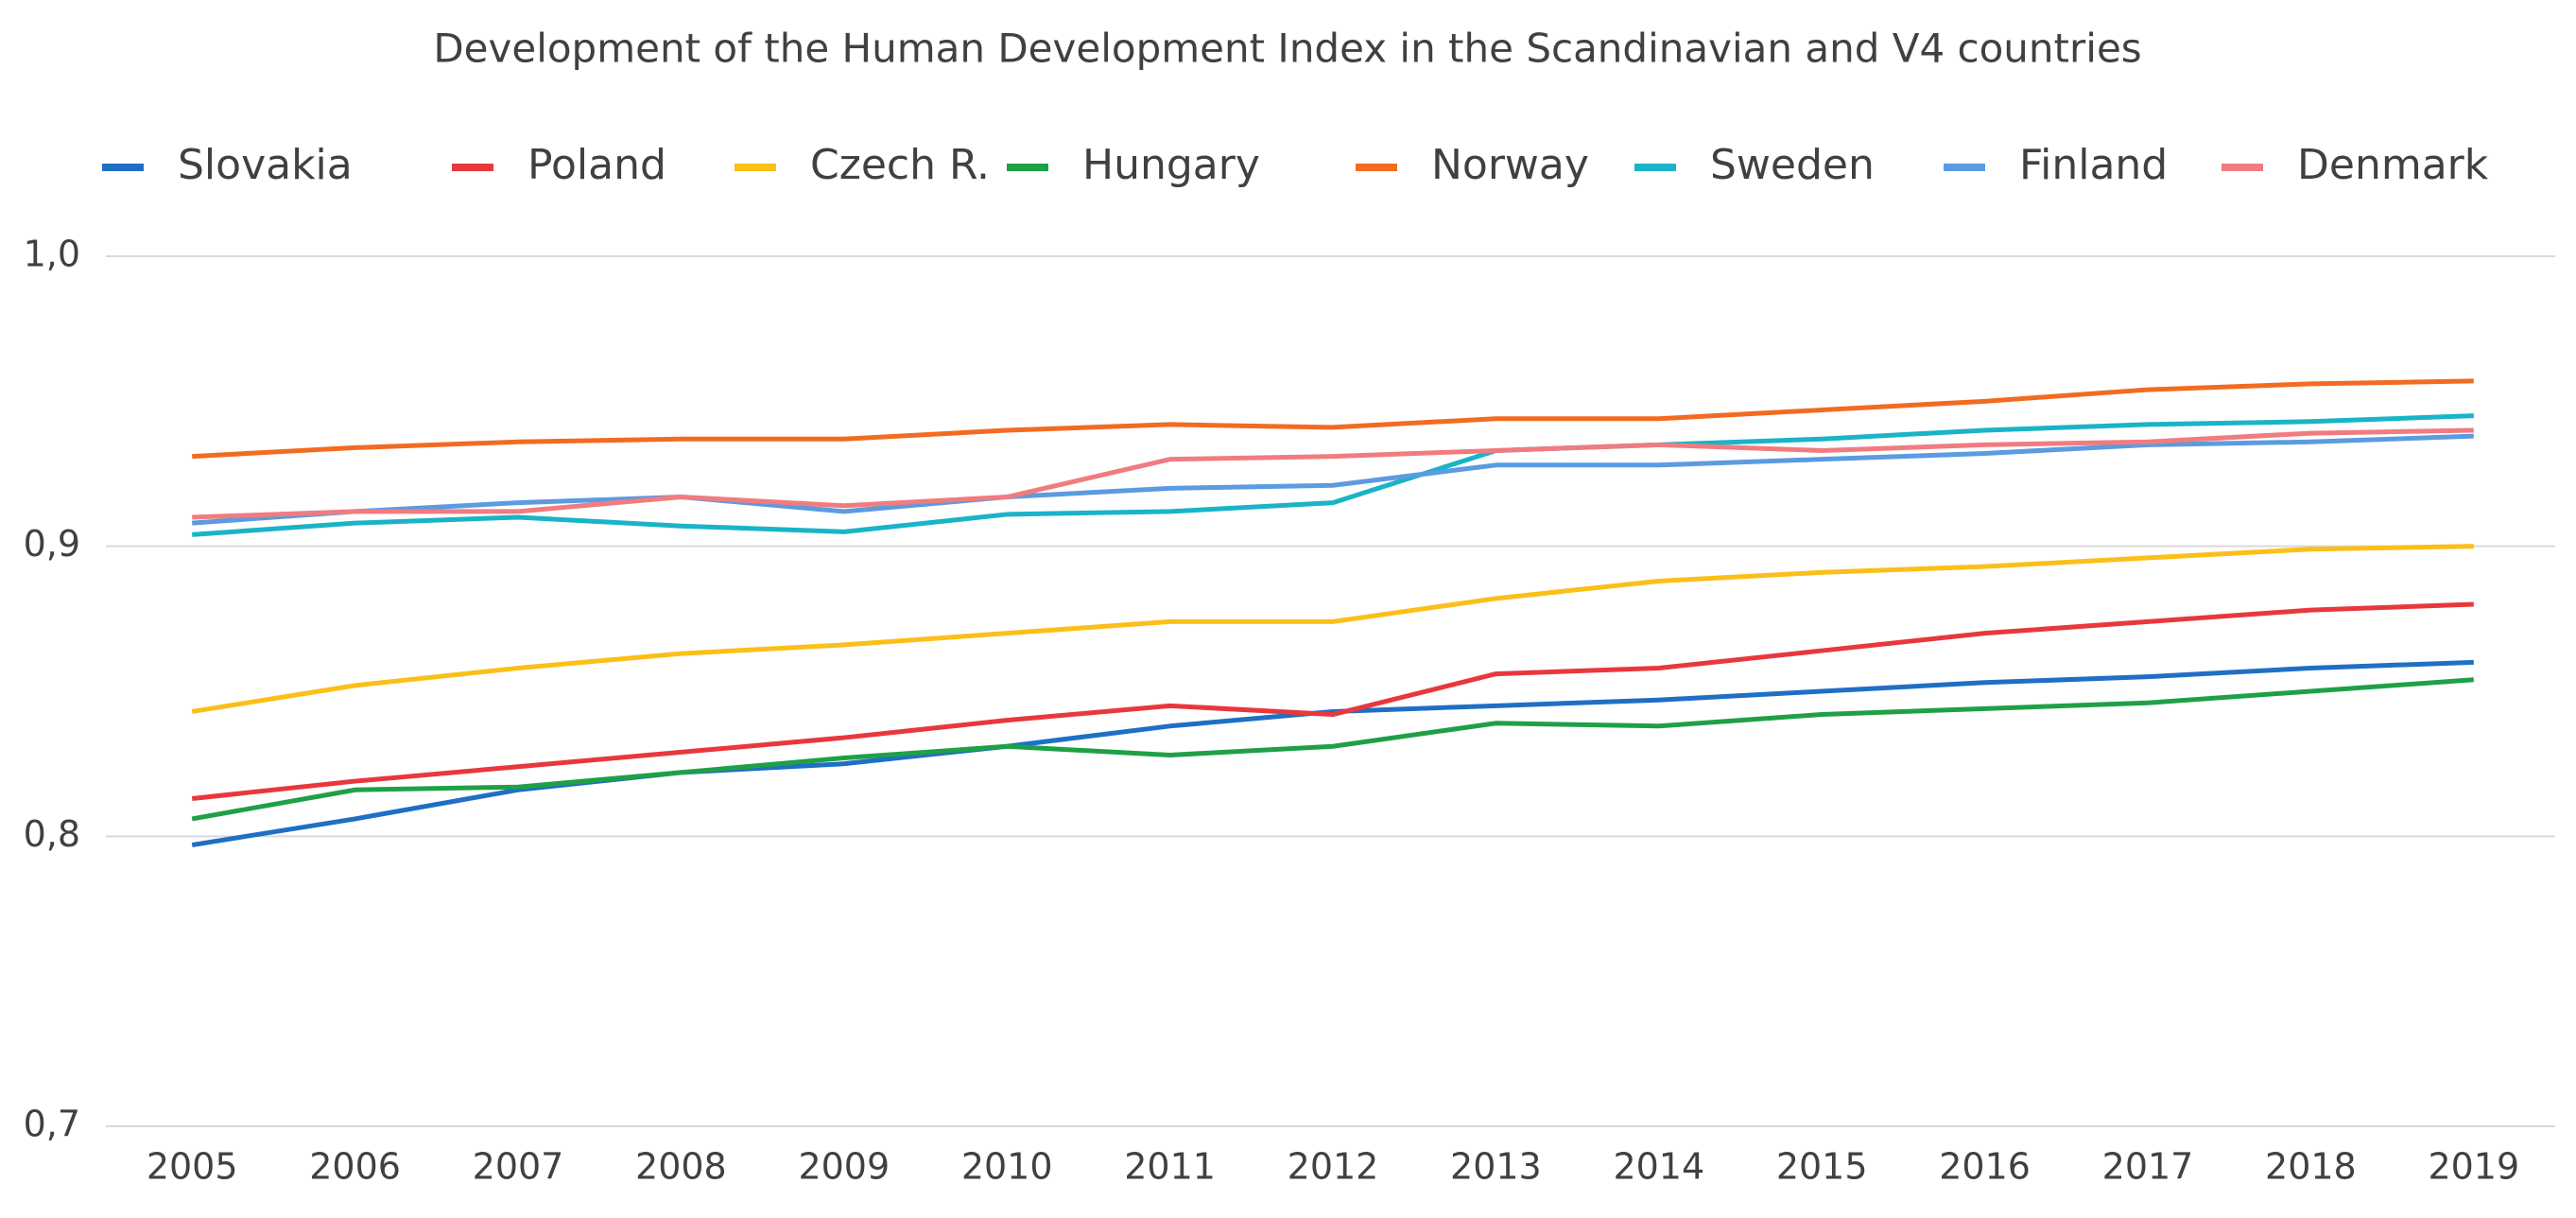  What do you see at coordinates (1822, 1167) in the screenshot?
I see `x-tick-label: 2015` at bounding box center [1822, 1167].